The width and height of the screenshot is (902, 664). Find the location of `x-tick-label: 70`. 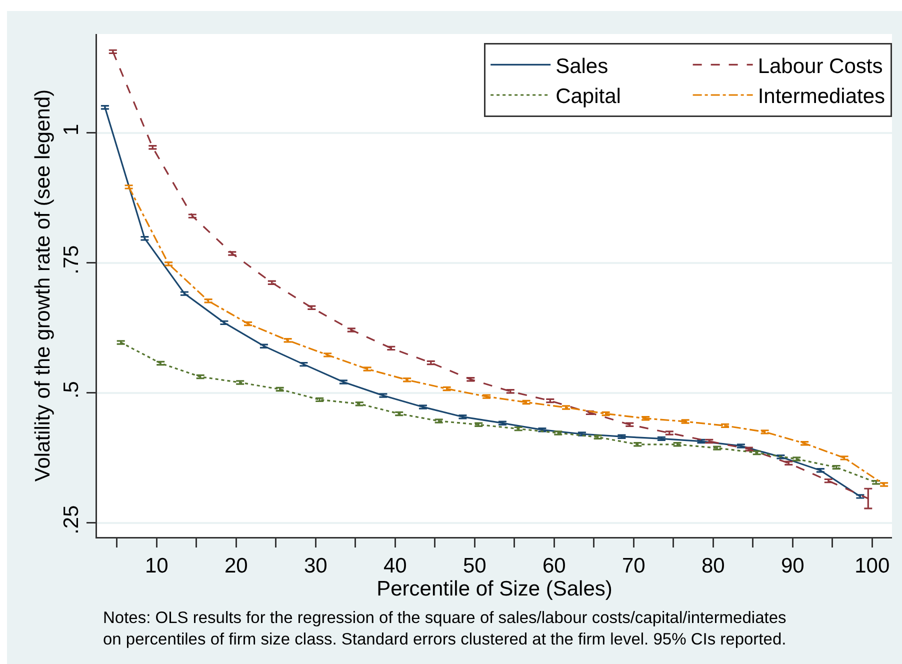

x-tick-label: 70 is located at coordinates (634, 566).